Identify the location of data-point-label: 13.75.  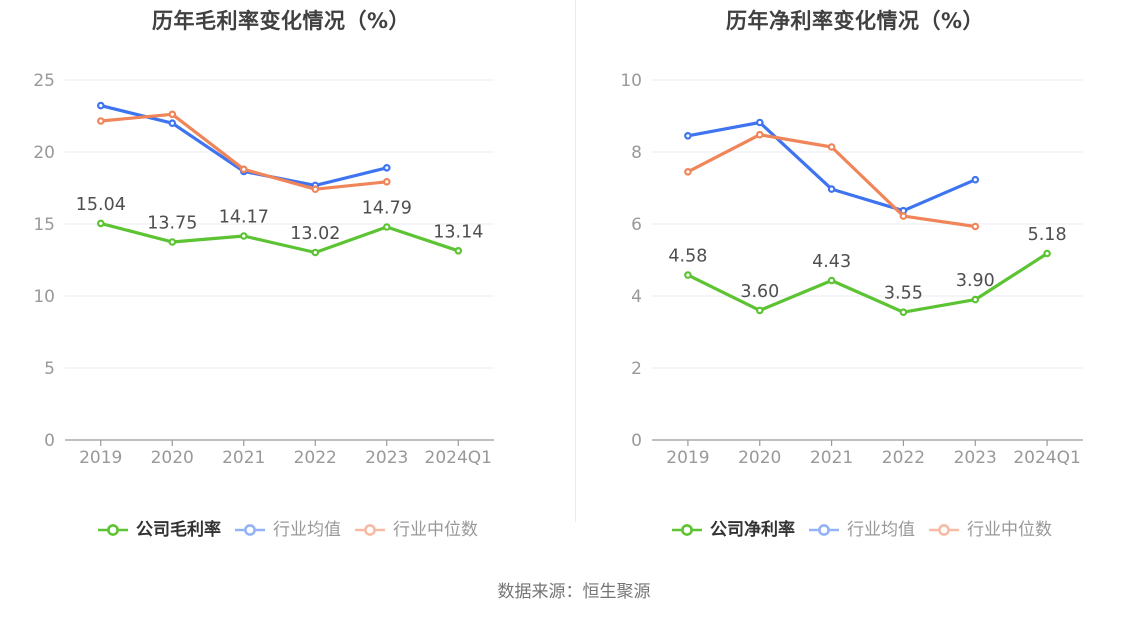
(172, 224).